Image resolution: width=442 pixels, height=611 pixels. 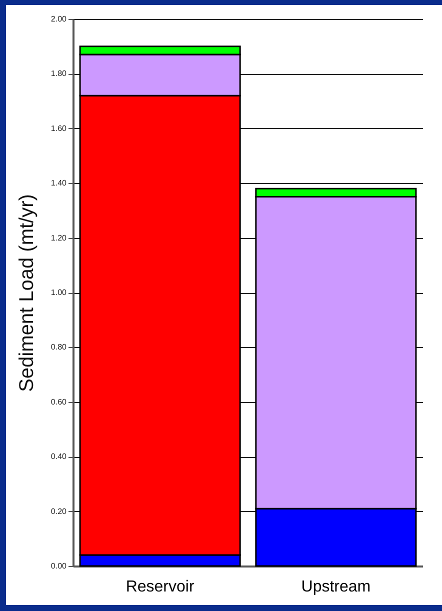 What do you see at coordinates (59, 237) in the screenshot?
I see `y-tick-label: 1.20` at bounding box center [59, 237].